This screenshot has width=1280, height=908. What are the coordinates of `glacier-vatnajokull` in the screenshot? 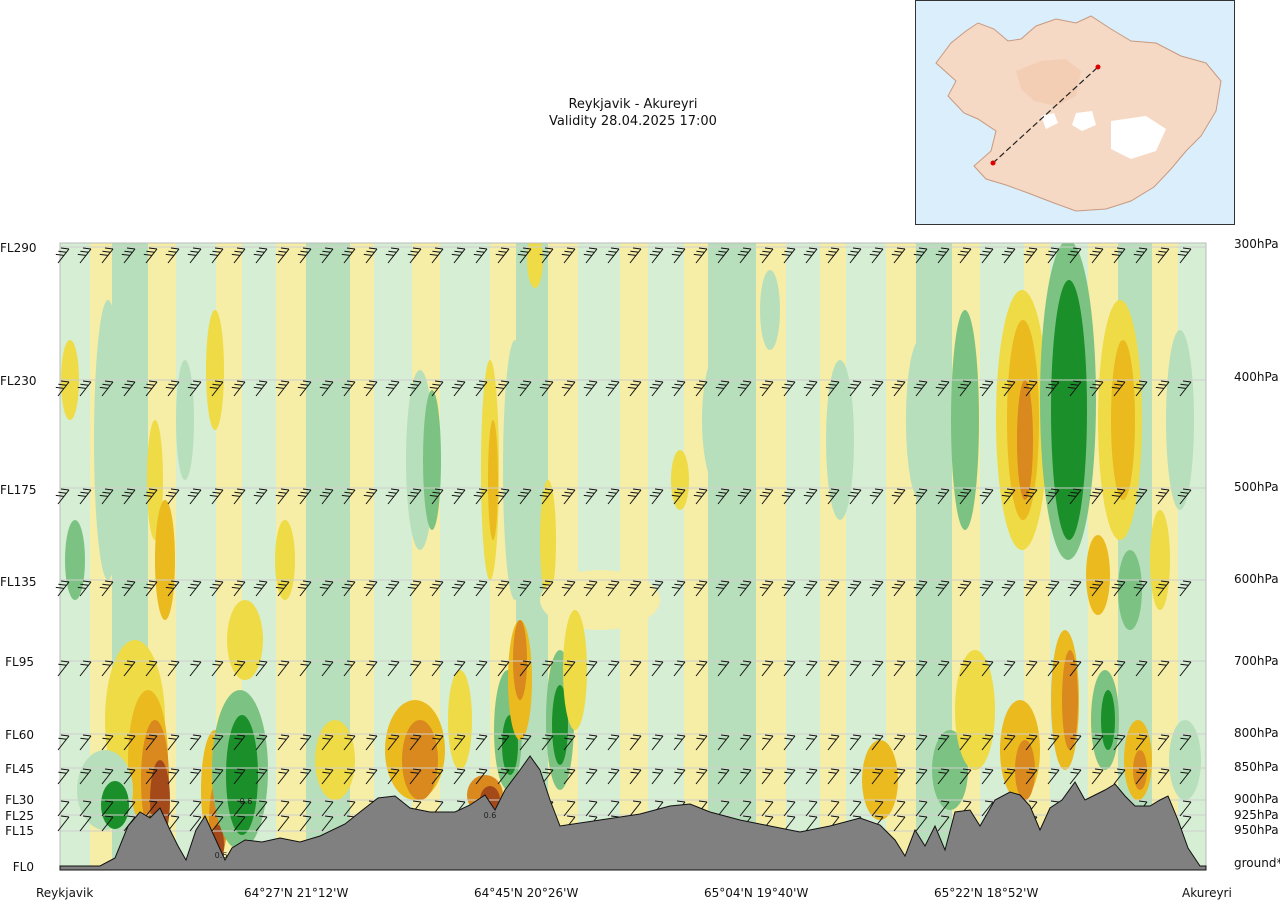 It's located at (1138, 137).